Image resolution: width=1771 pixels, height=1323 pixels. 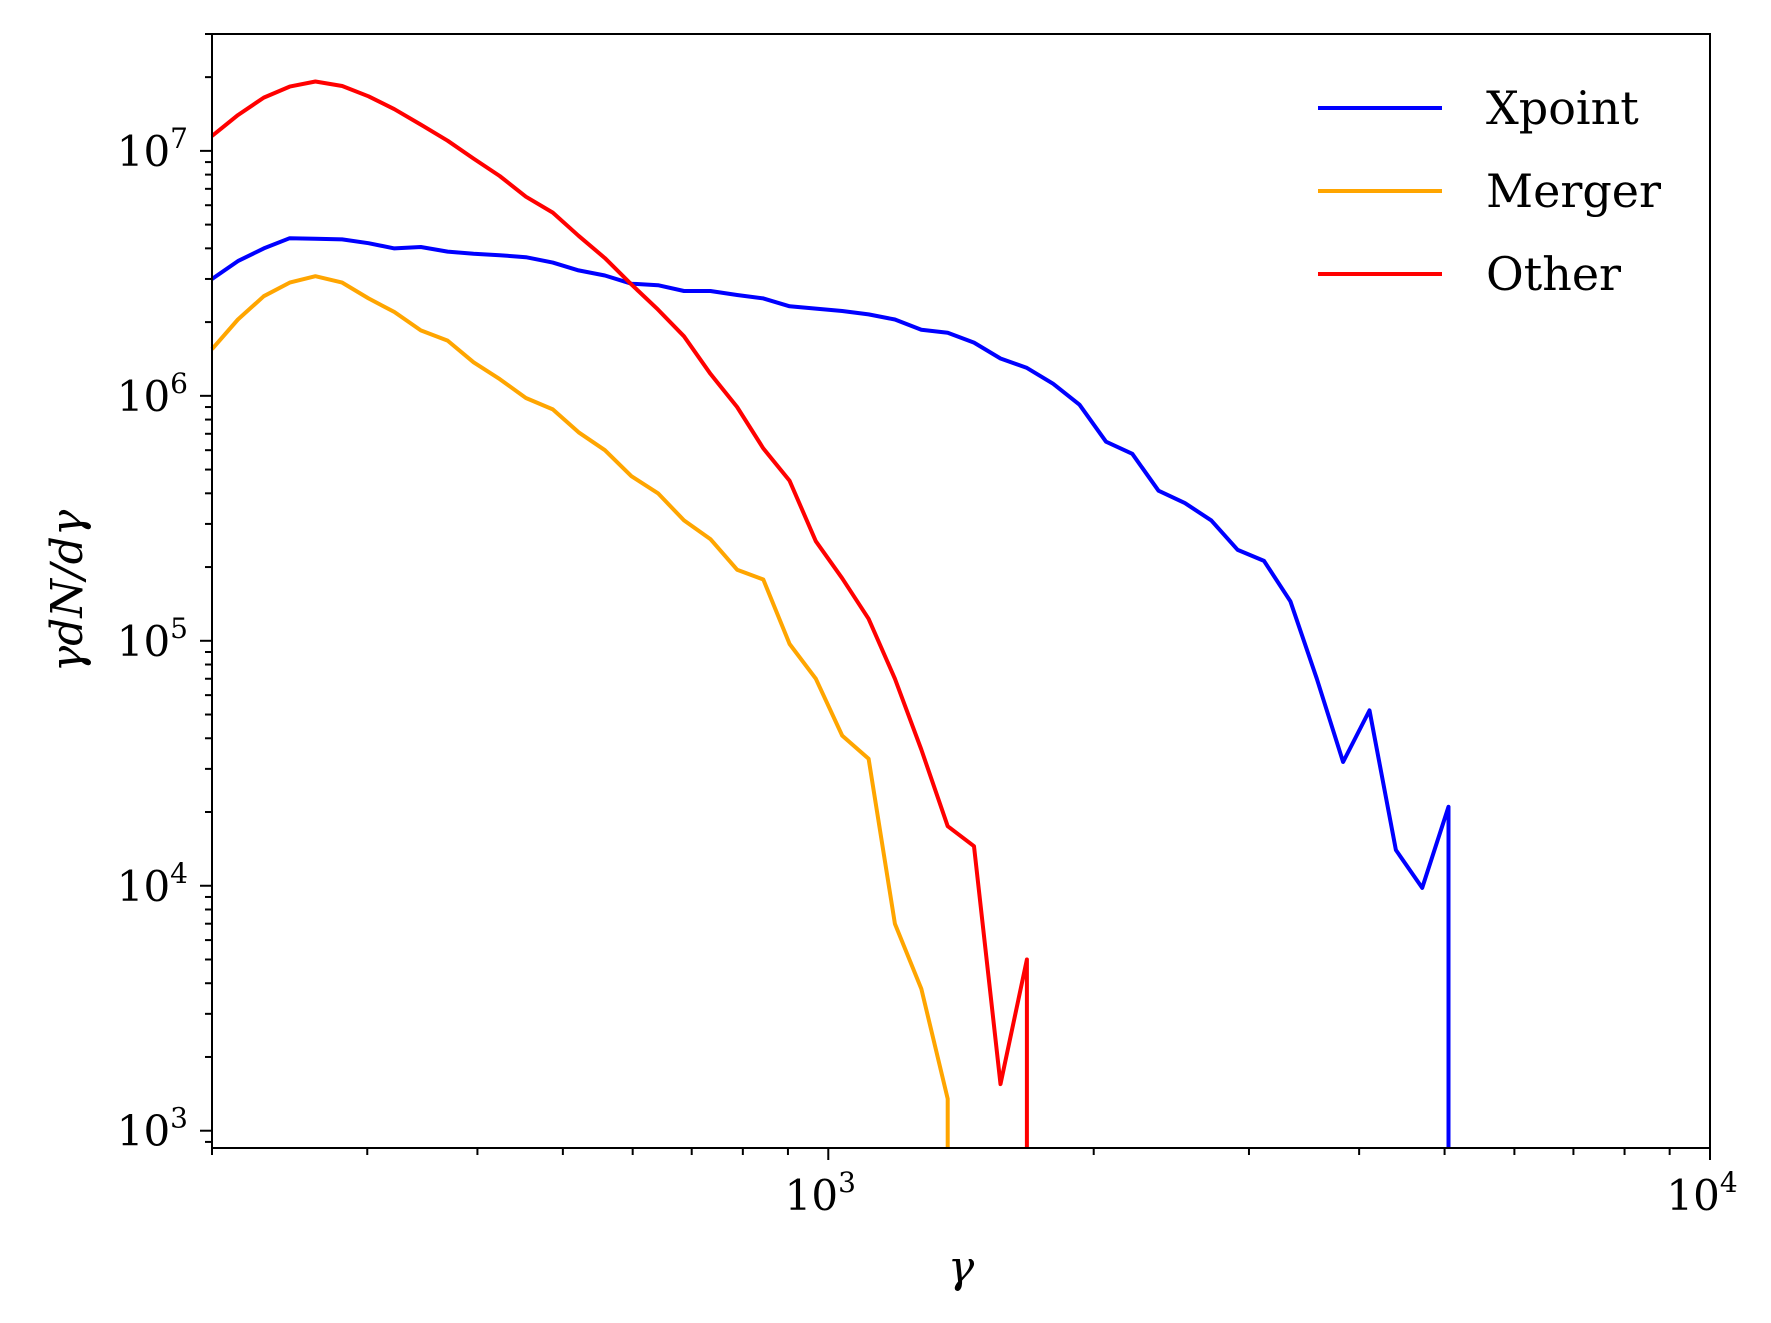 I want to click on x-tick-label: 10⁴, so click(x=1701, y=1193).